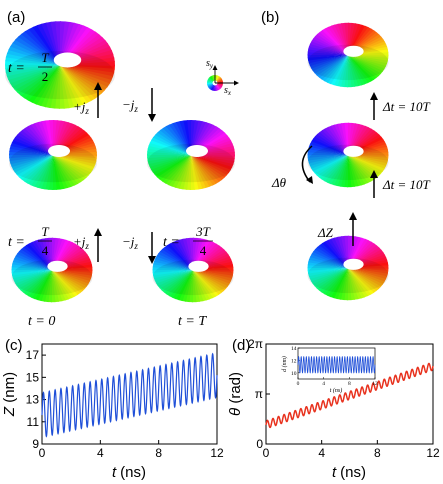 This screenshot has width=443, height=484. I want to click on t-full-label: t = T, so click(192, 321).